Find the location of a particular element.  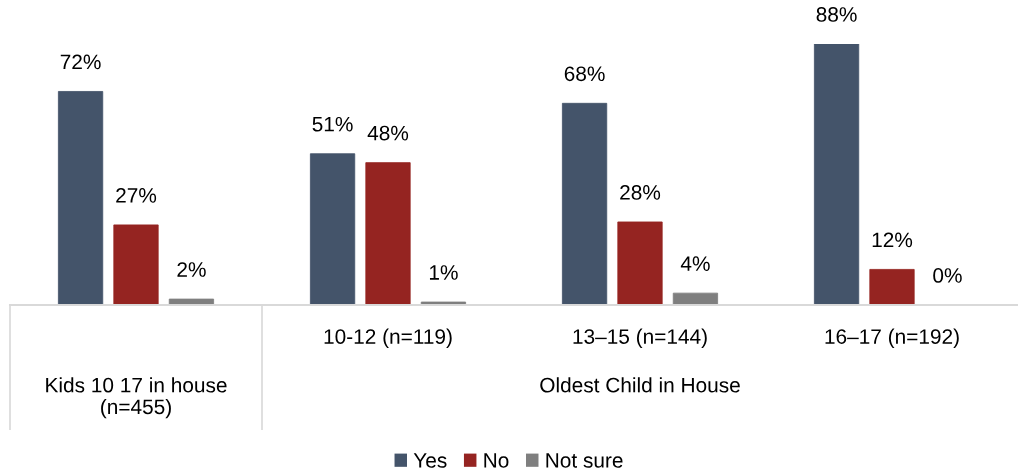

data-label: 2% is located at coordinates (191, 269).